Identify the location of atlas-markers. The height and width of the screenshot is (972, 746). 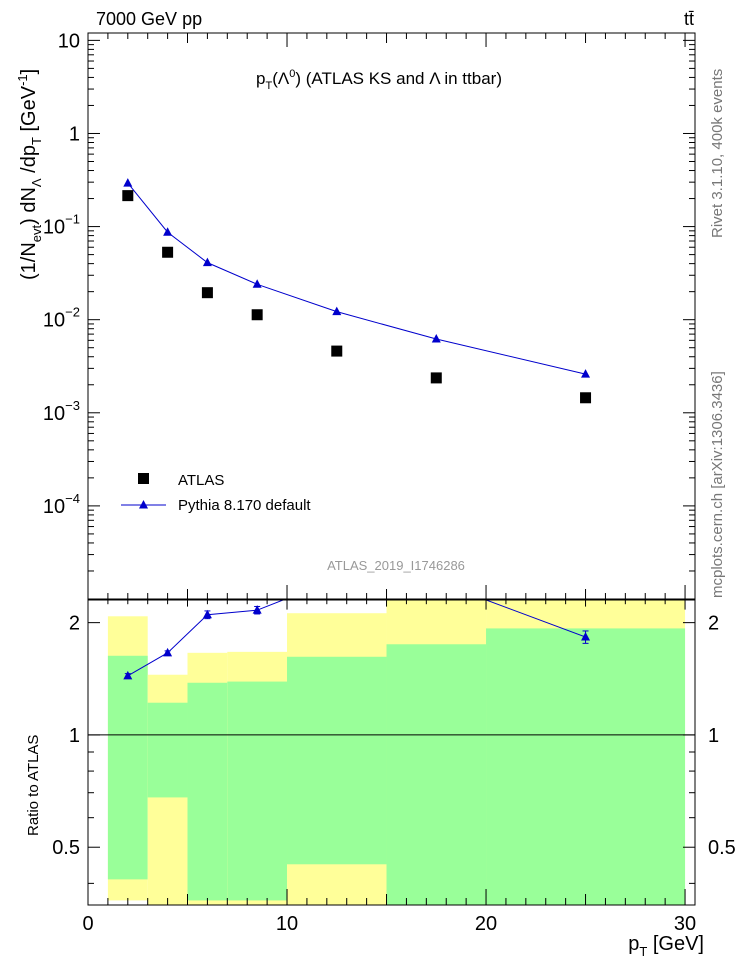
(357, 297).